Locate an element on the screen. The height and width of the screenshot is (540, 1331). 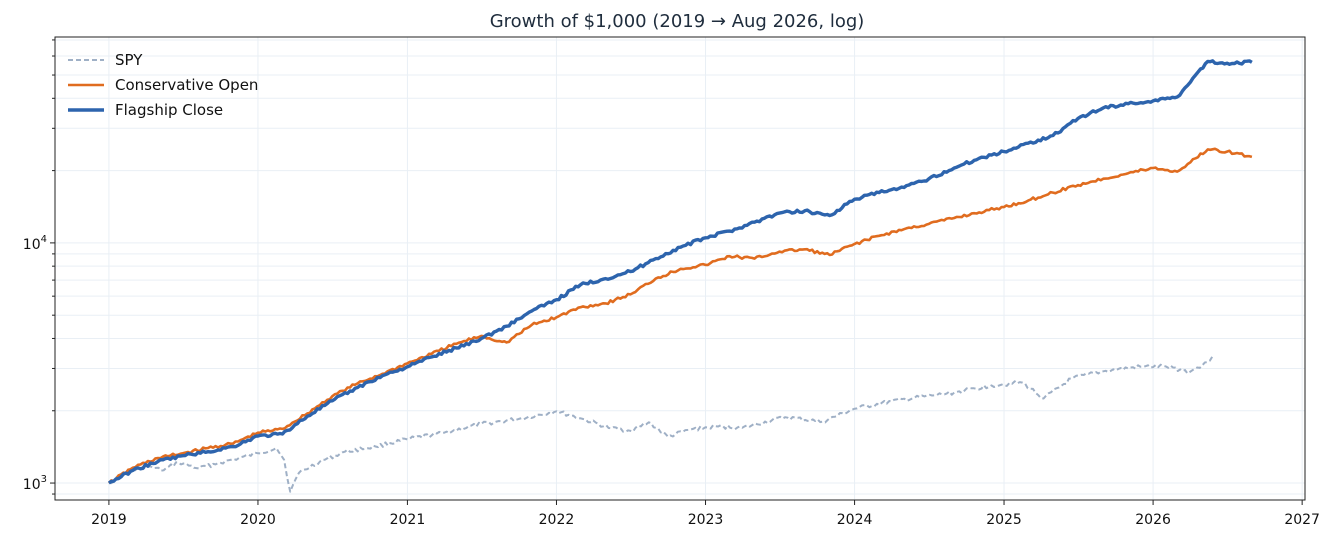
legend: SPY Conservative Open Flagship Close is located at coordinates (163, 85).